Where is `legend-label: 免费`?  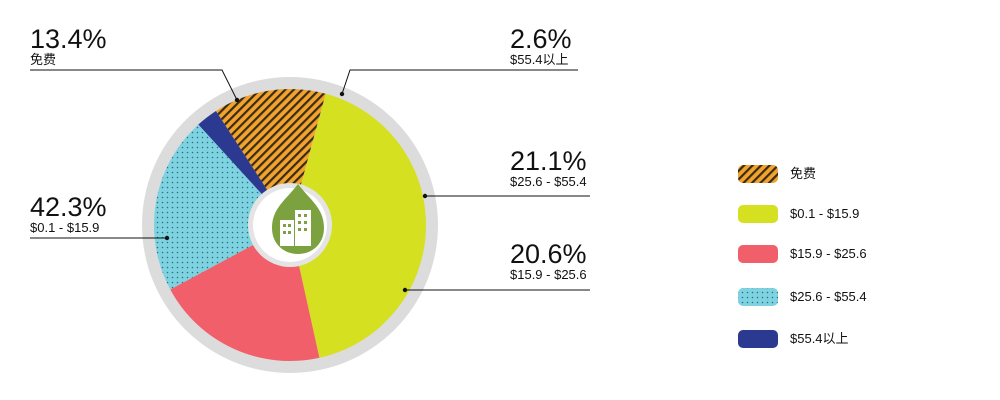
legend-label: 免费 is located at coordinates (803, 173).